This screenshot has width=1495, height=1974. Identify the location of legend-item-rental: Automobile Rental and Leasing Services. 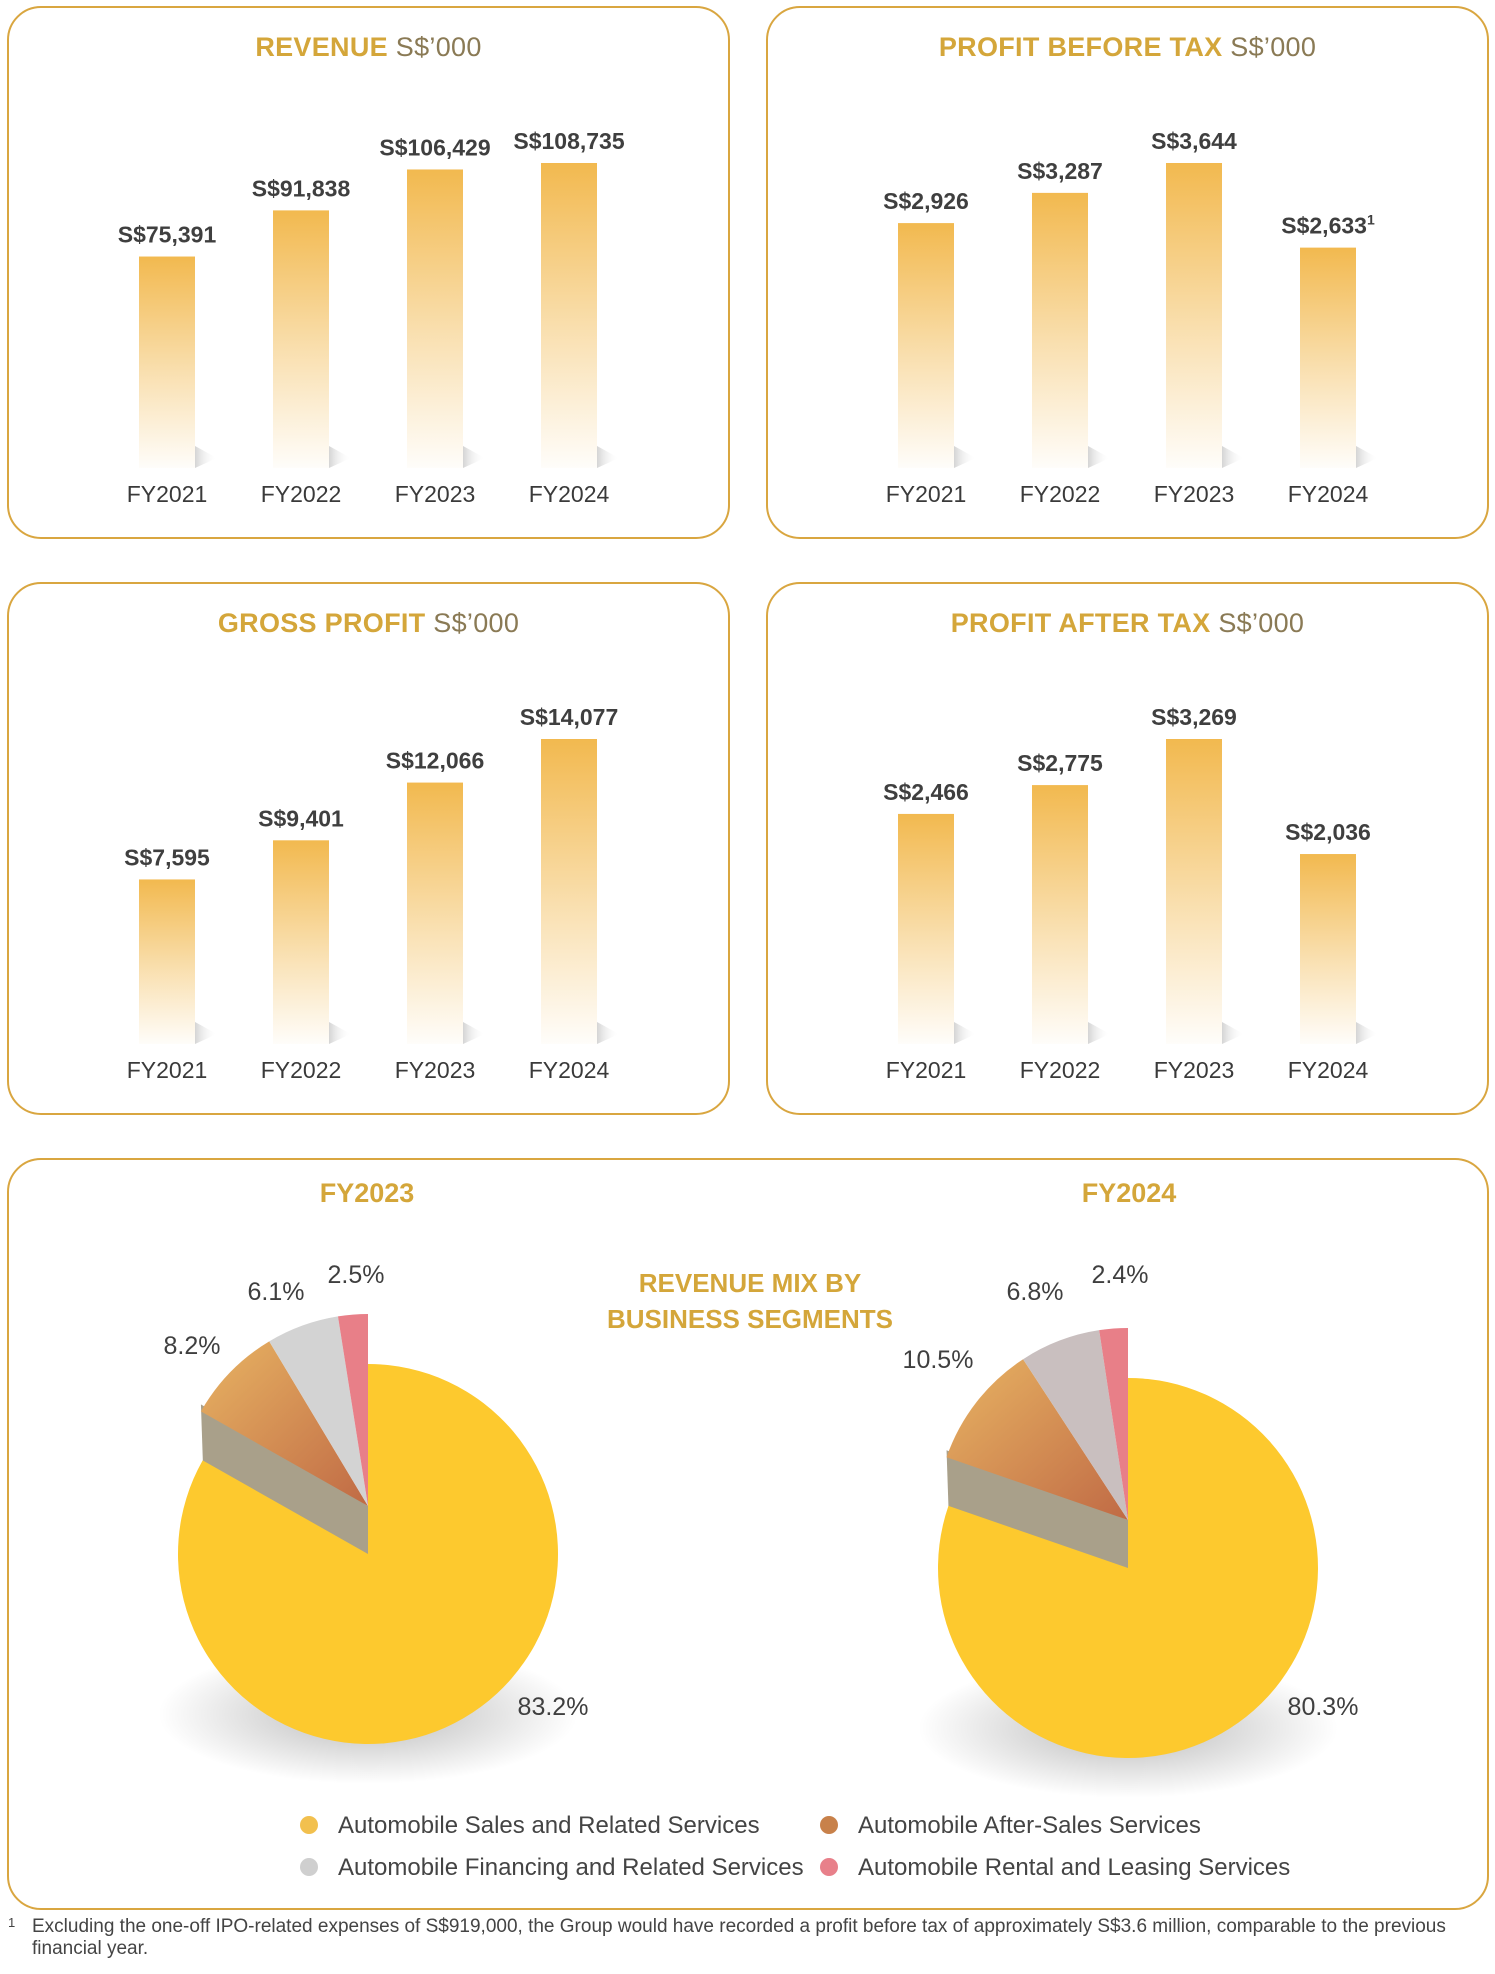
(1055, 1868).